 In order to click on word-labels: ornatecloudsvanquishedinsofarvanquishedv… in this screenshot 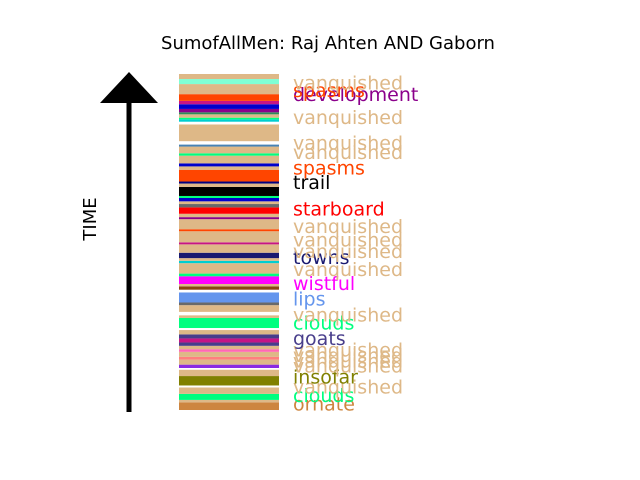, I will do `click(355, 243)`.